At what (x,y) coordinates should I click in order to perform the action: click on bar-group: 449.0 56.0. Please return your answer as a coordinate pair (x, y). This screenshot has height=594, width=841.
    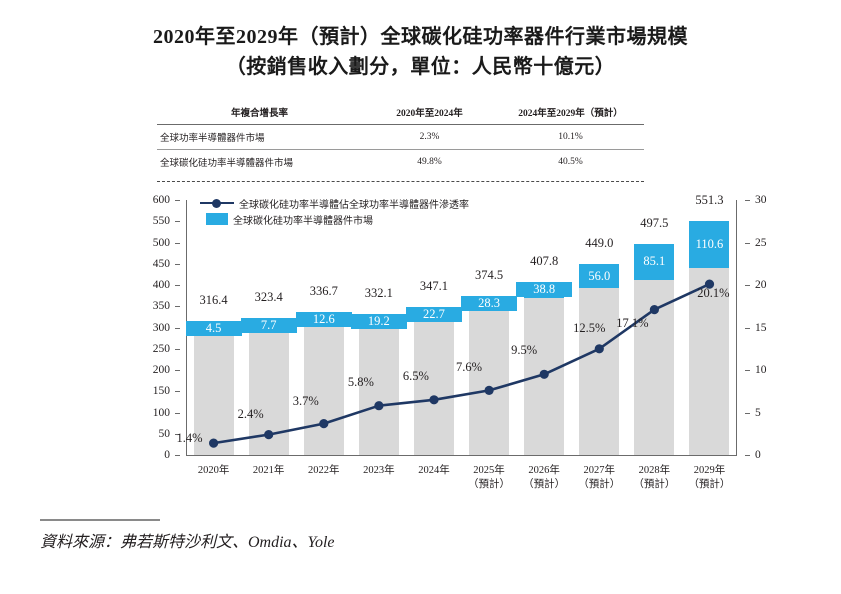
    Looking at the image, I should click on (599, 327).